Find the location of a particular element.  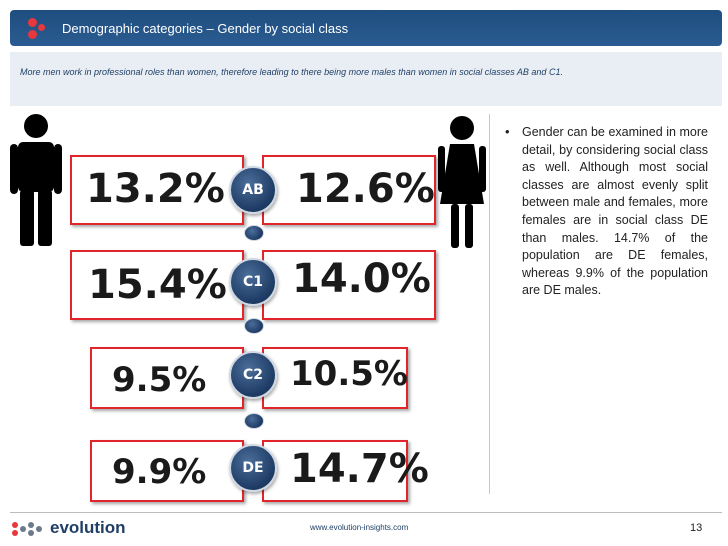

male-value-ab: 13.2% is located at coordinates (155, 189).